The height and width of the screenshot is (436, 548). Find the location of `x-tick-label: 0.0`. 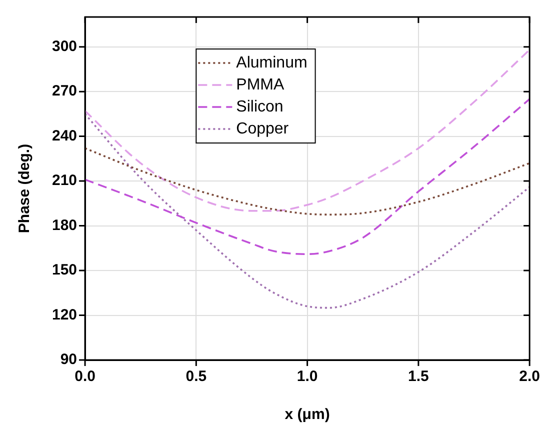

x-tick-label: 0.0 is located at coordinates (85, 377).